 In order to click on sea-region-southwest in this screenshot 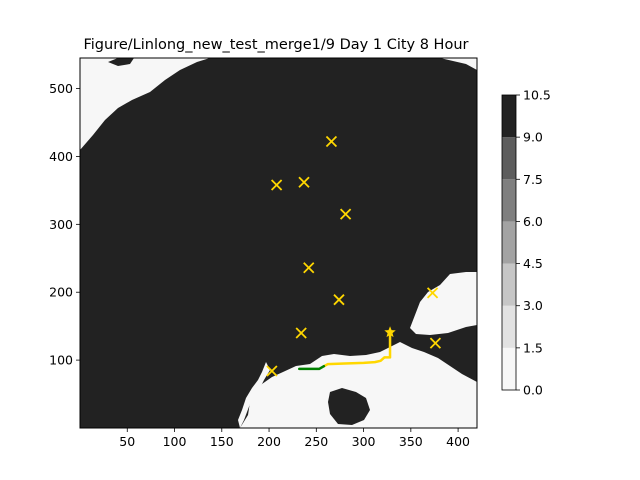, I will do `click(254, 395)`.